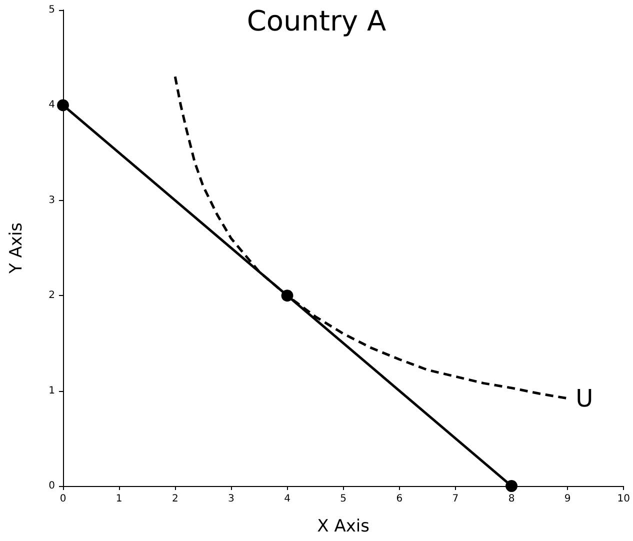  Describe the element at coordinates (51, 390) in the screenshot. I see `y-tick-label: 1` at that location.